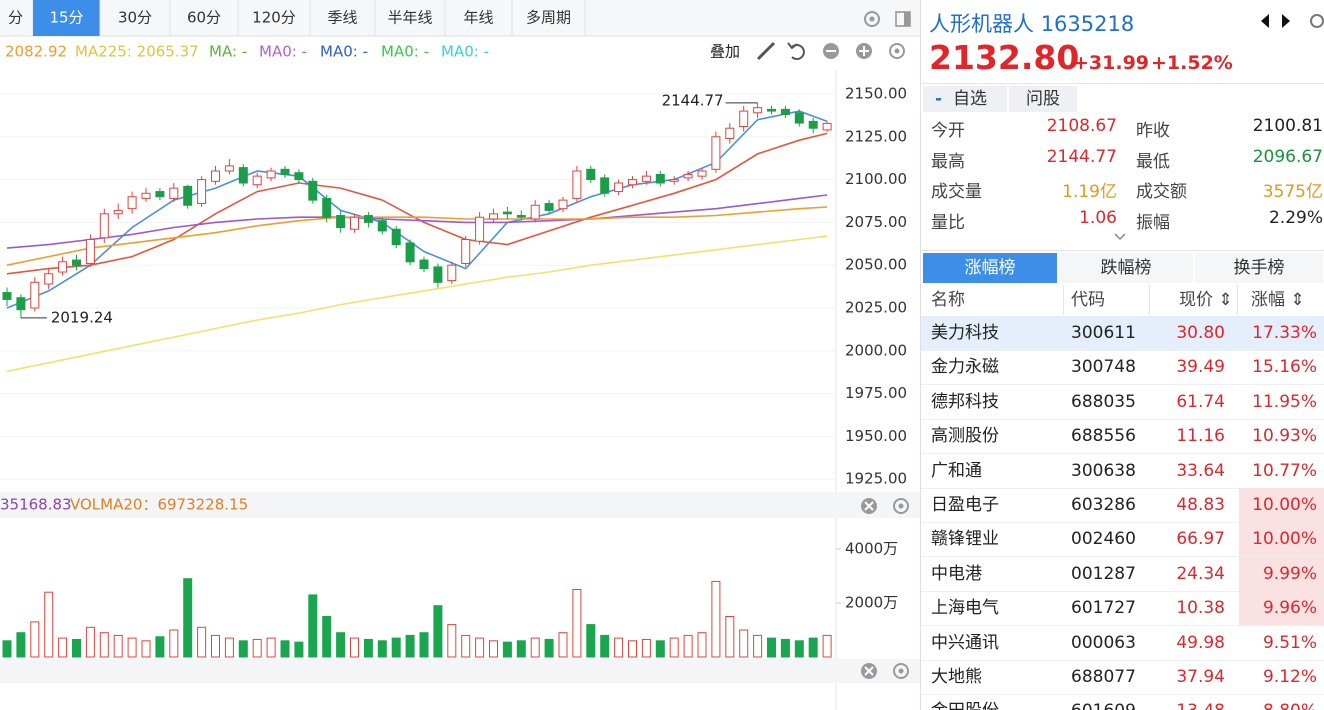  Describe the element at coordinates (135, 18) in the screenshot. I see `period-tab: 30分` at that location.